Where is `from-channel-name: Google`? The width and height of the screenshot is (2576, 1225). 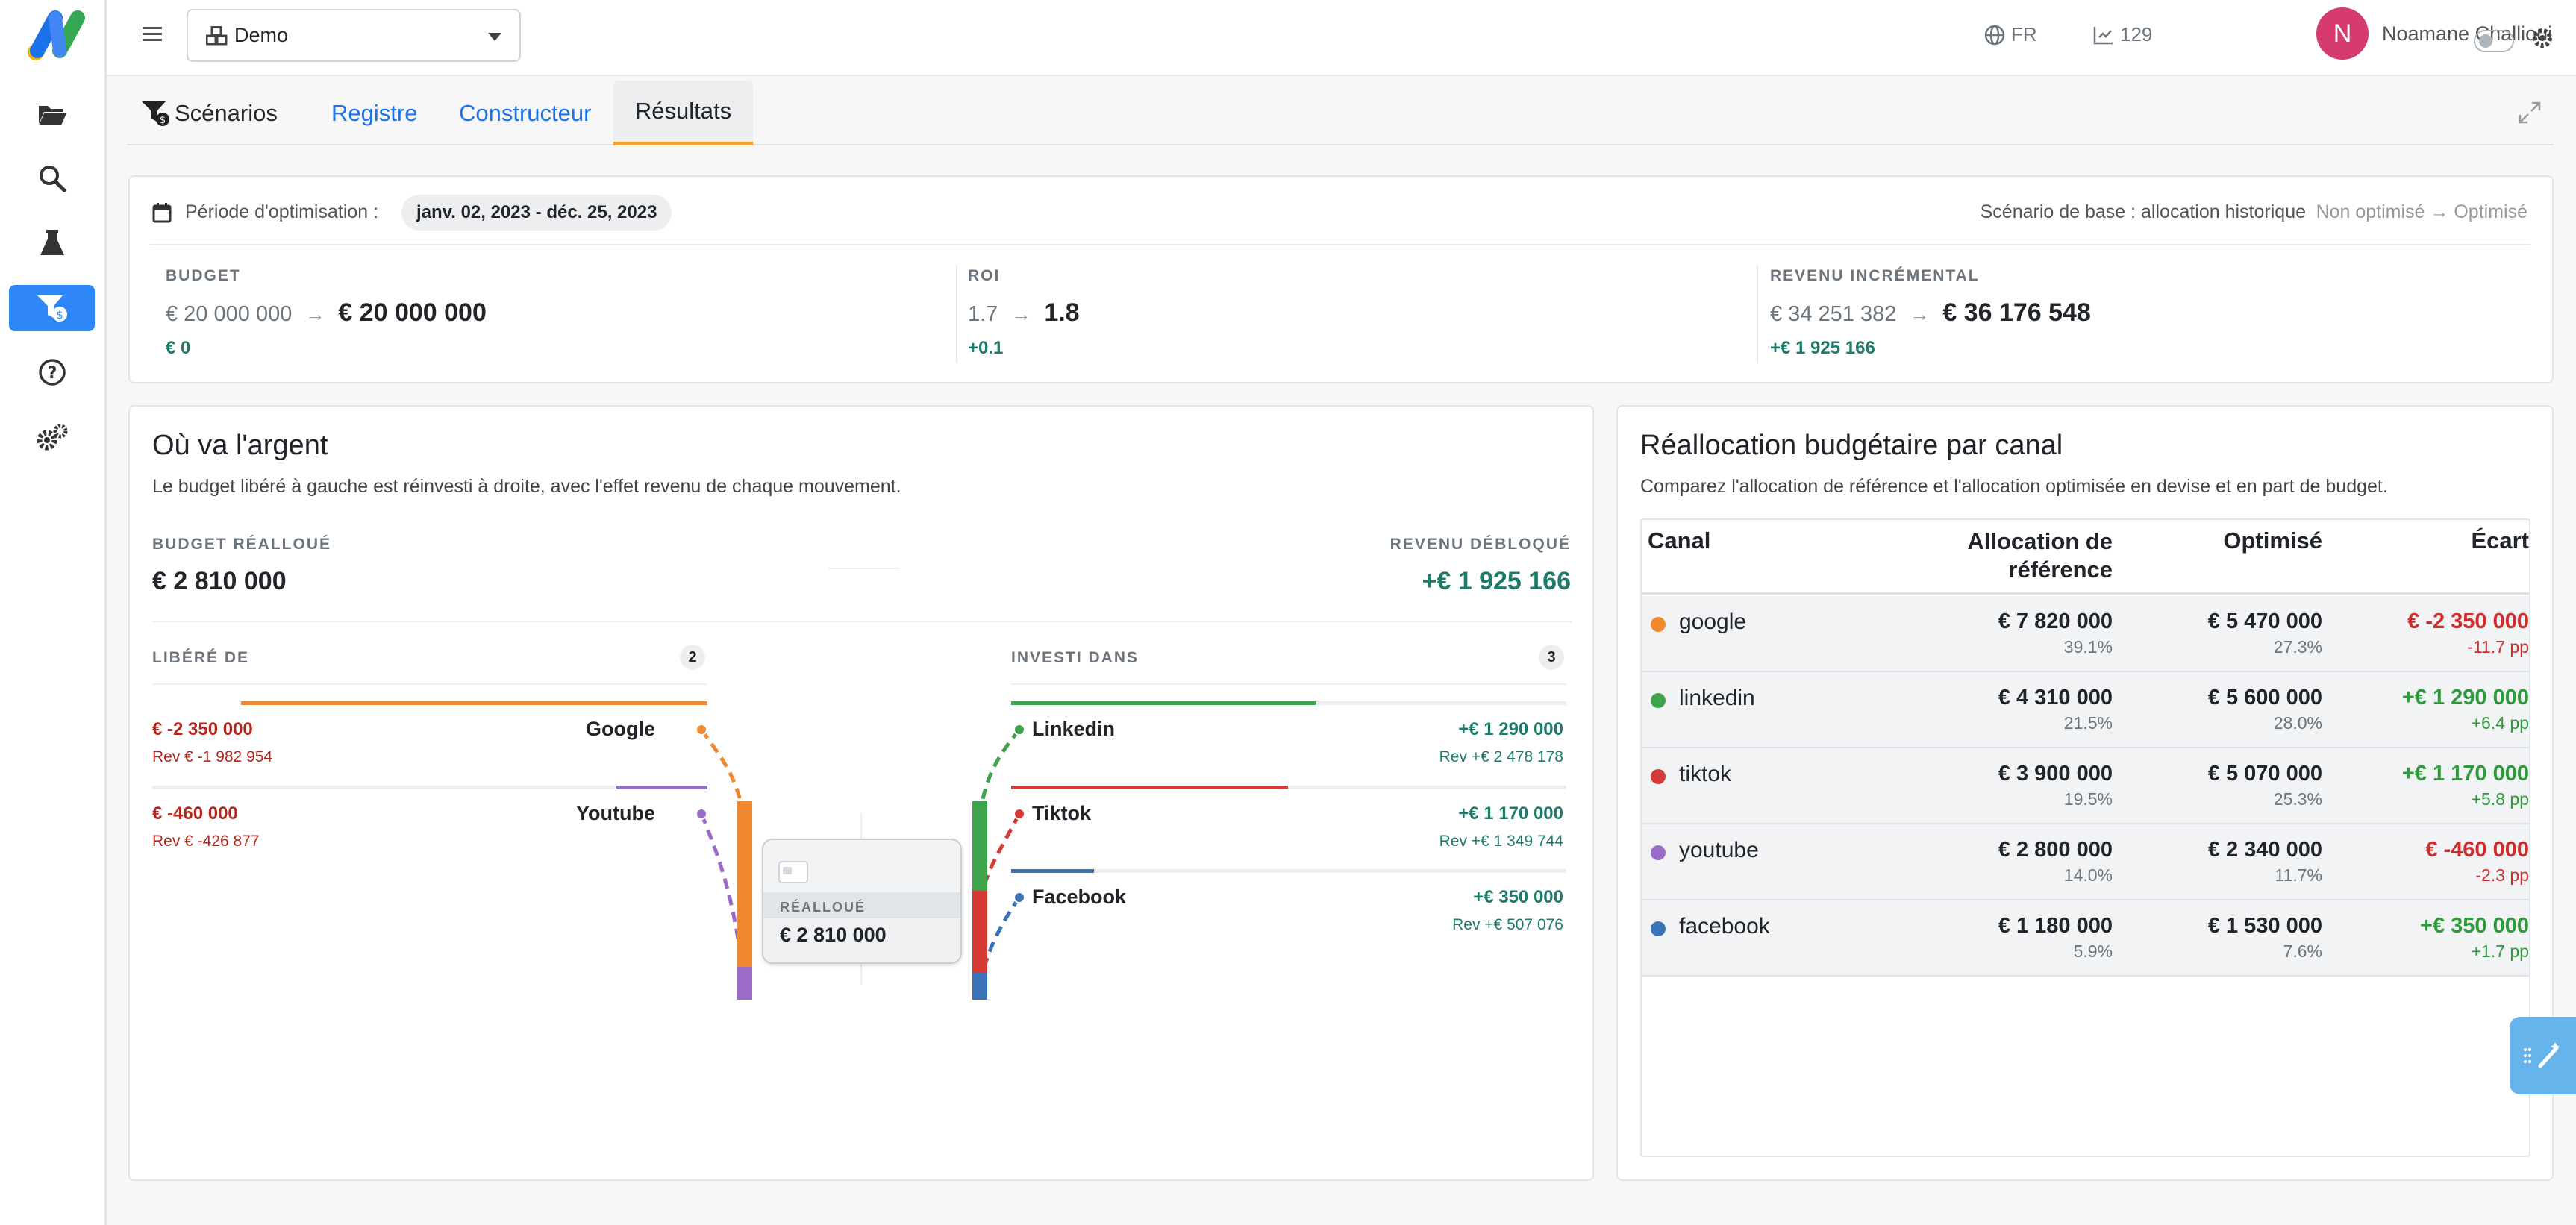
from-channel-name: Google is located at coordinates (620, 729).